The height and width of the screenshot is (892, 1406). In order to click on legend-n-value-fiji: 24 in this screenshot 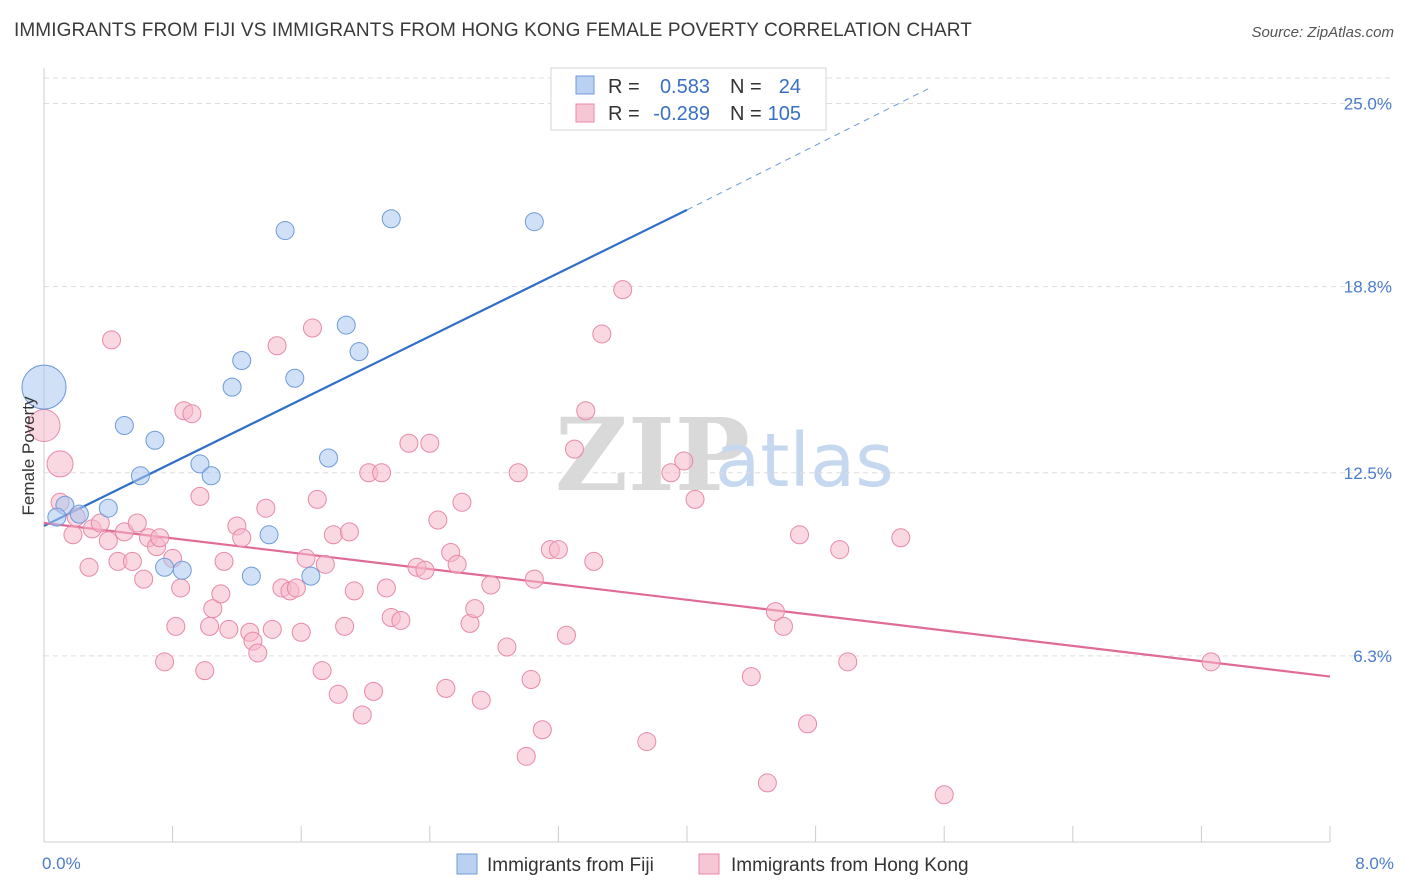, I will do `click(790, 87)`.